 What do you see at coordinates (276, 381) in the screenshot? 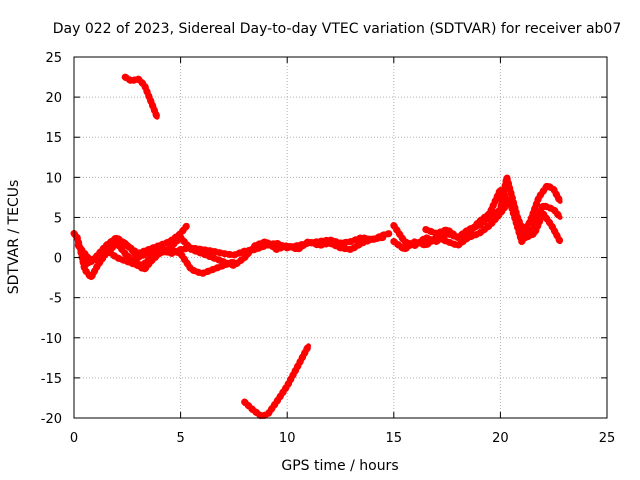
I see `series-markers-arc-i` at bounding box center [276, 381].